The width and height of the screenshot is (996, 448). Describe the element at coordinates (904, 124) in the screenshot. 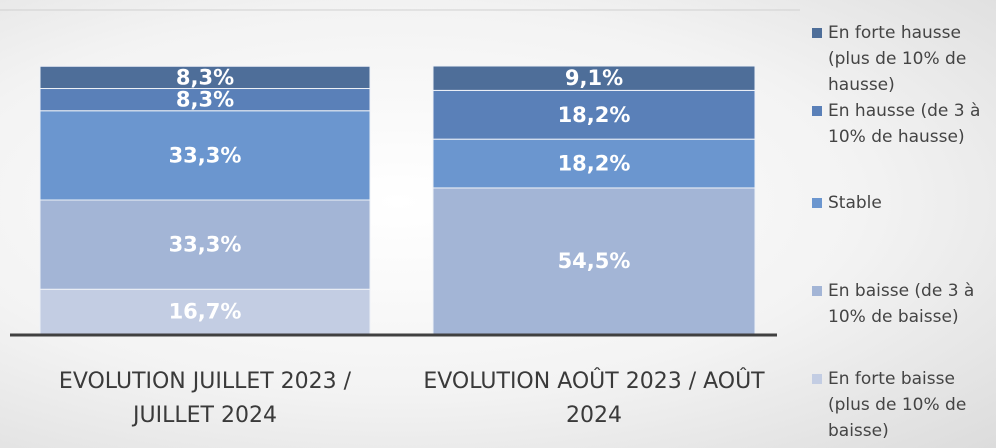

I see `legend-label: En hausse (de 3 à 10% de hausse)` at that location.